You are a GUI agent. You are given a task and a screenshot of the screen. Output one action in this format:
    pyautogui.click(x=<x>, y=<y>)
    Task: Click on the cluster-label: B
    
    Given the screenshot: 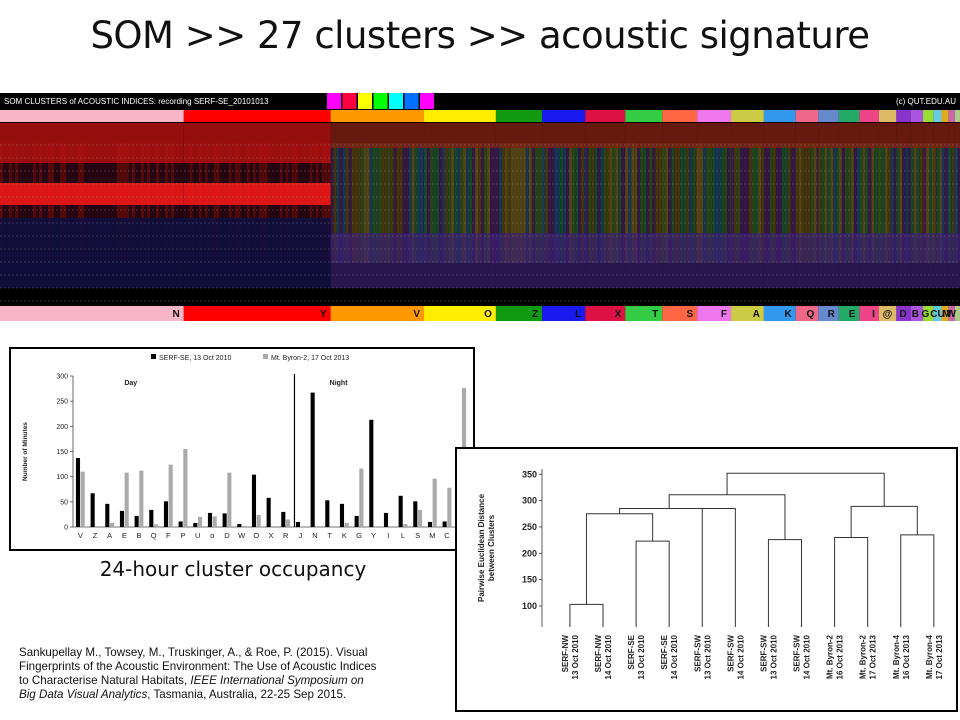 What is the action you would take?
    pyautogui.click(x=915, y=314)
    